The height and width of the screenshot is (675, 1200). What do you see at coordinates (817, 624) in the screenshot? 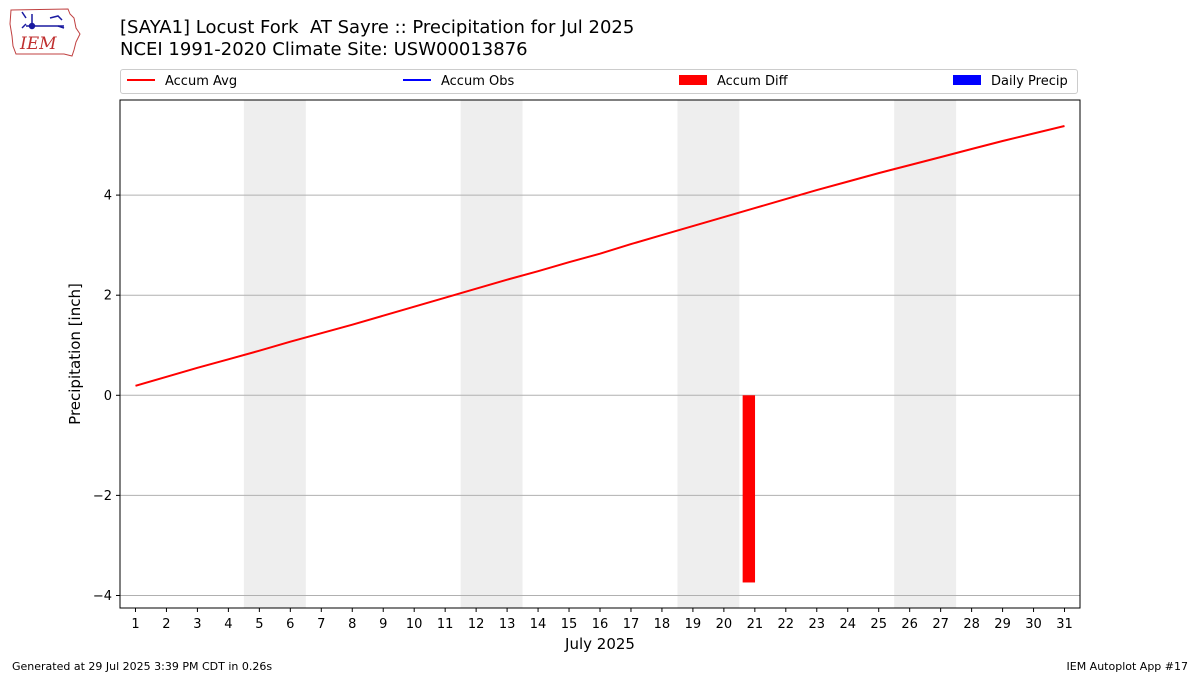
I see `x-tick-label: 23` at bounding box center [817, 624].